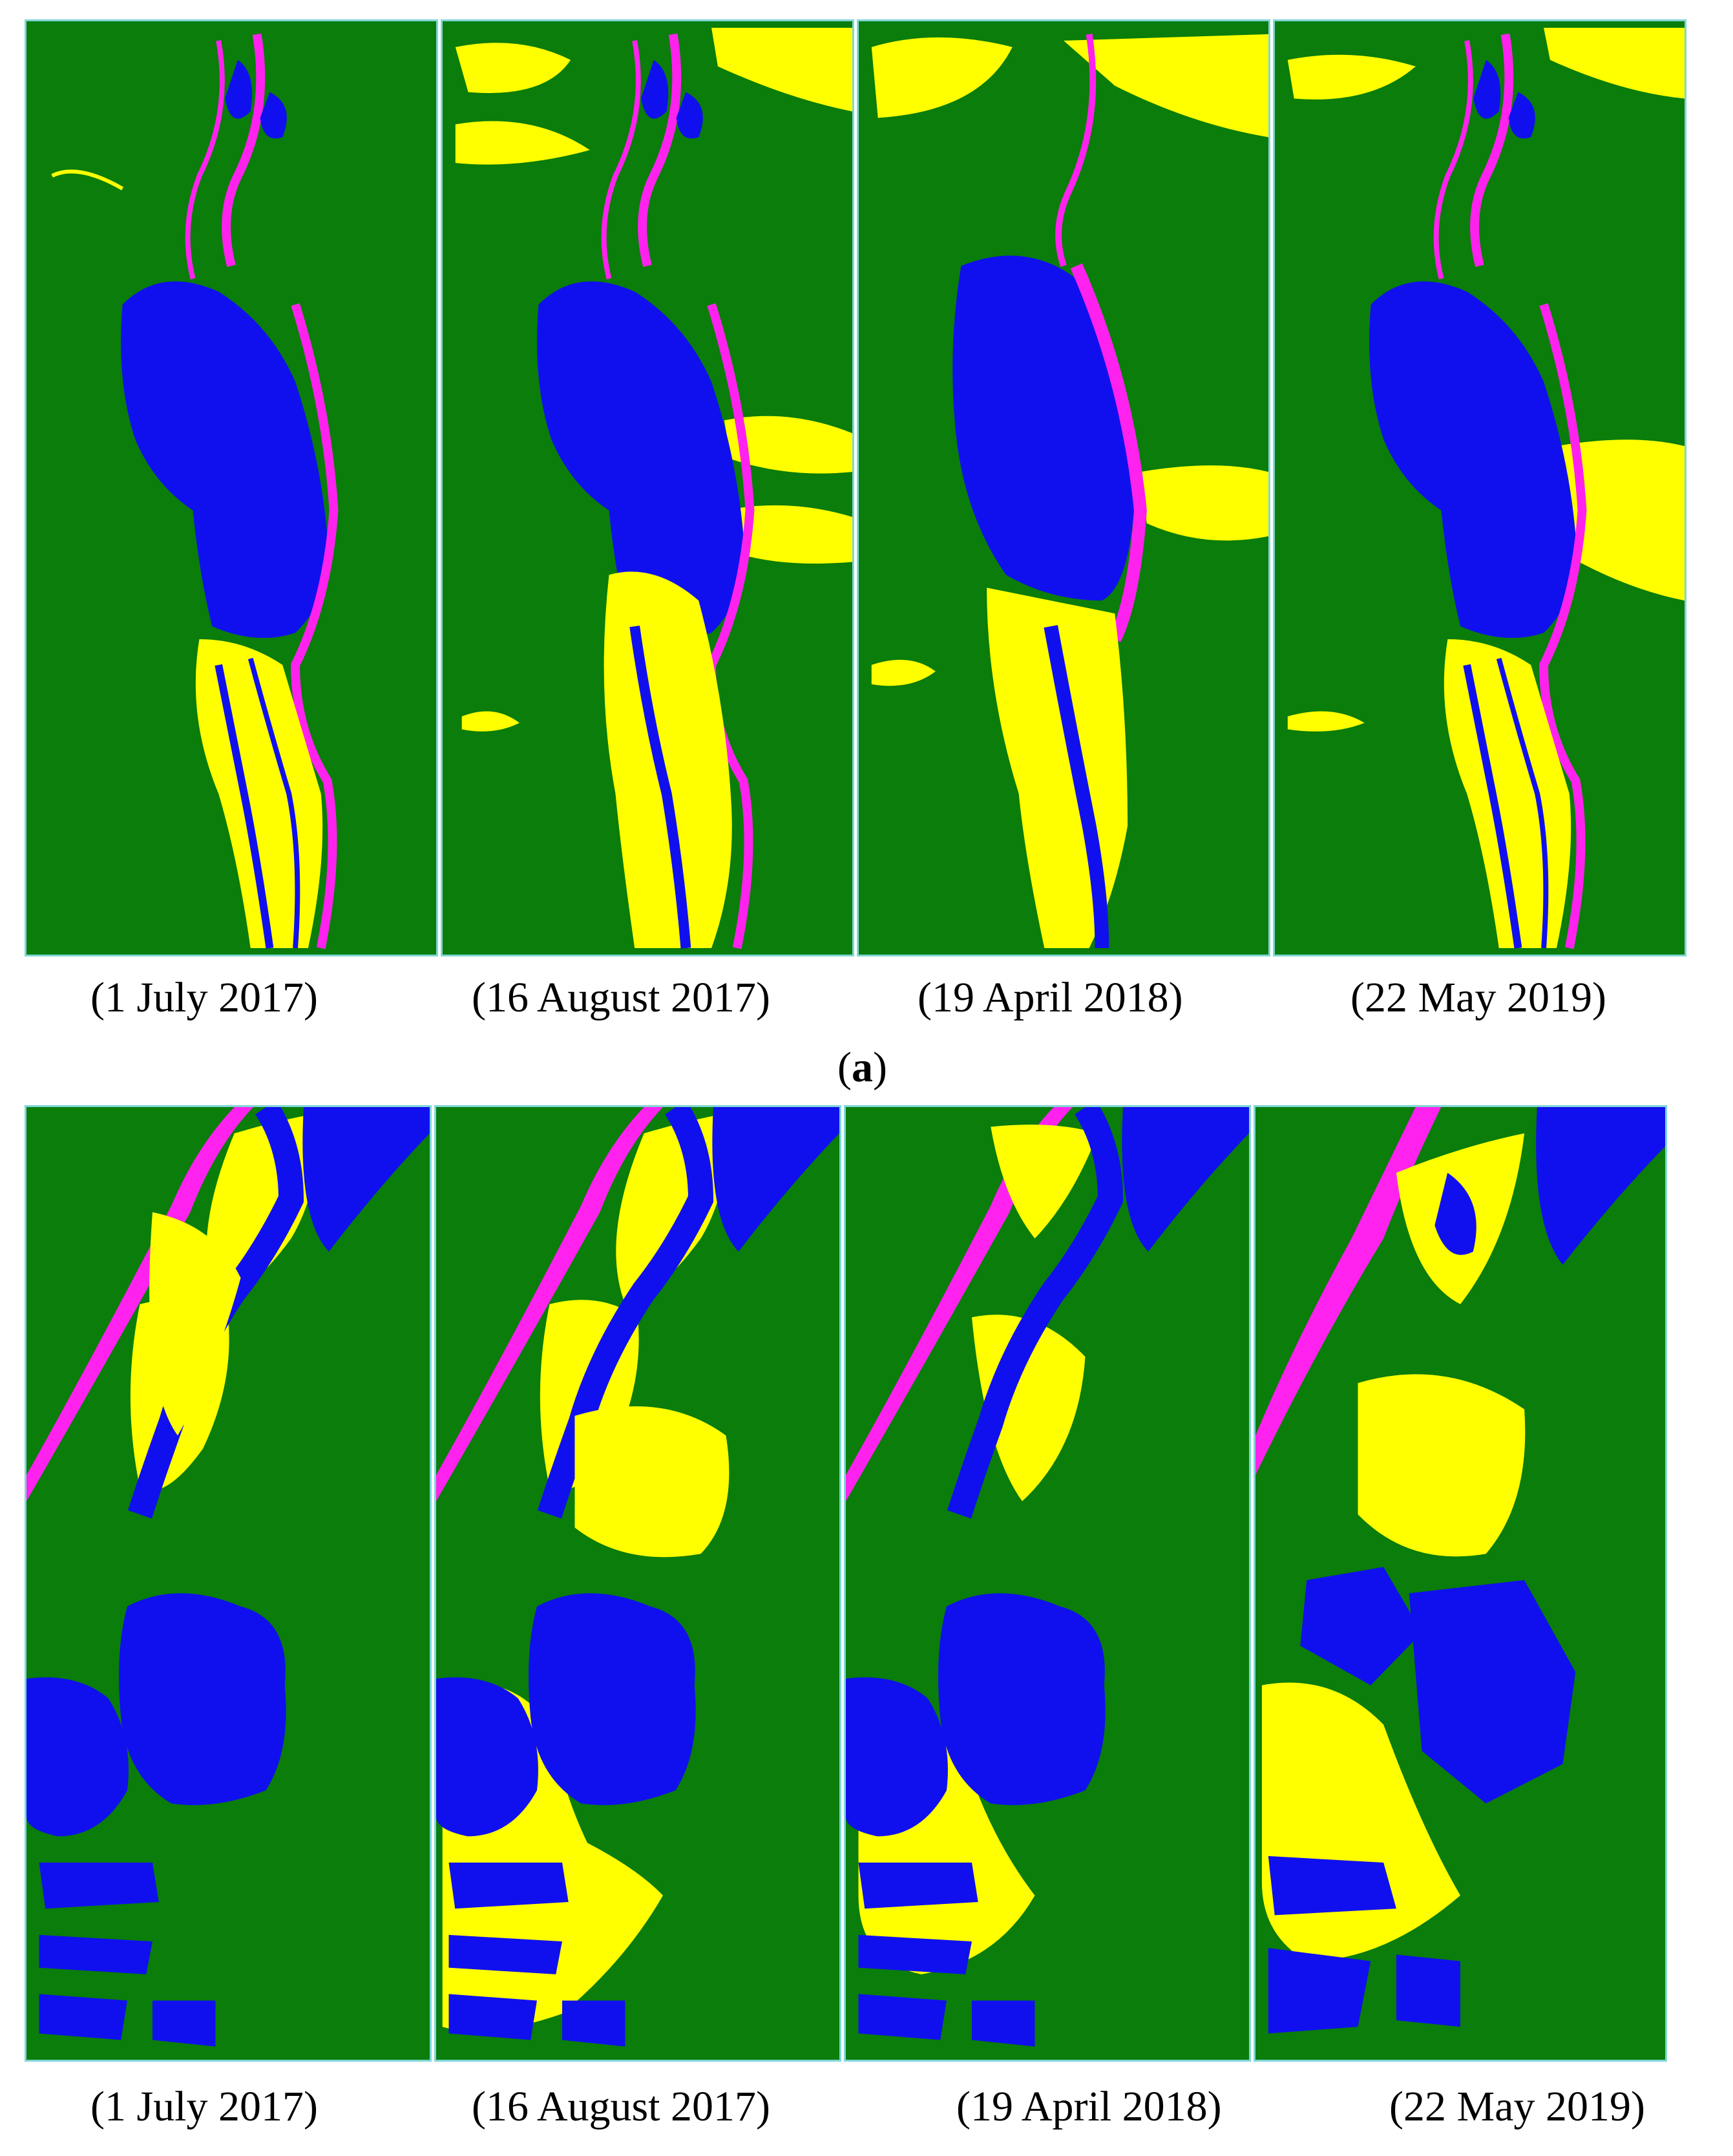 Image resolution: width=1733 pixels, height=2156 pixels. What do you see at coordinates (1089, 2106) in the screenshot?
I see `caption-b-3: (19 April 2018)` at bounding box center [1089, 2106].